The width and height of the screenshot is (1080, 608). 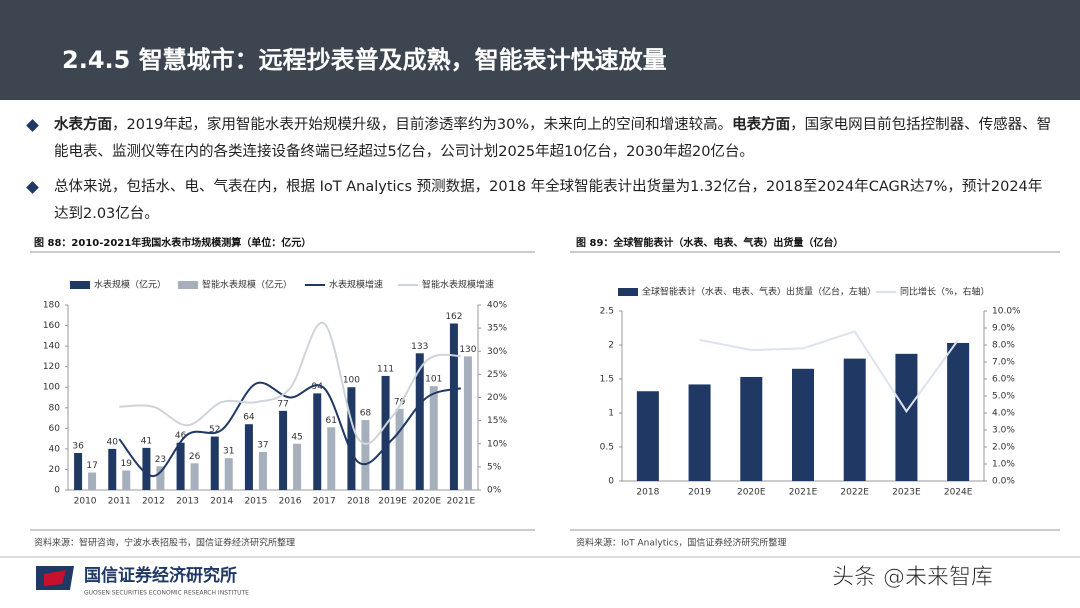 What do you see at coordinates (453, 317) in the screenshot?
I see `data-label: 162` at bounding box center [453, 317].